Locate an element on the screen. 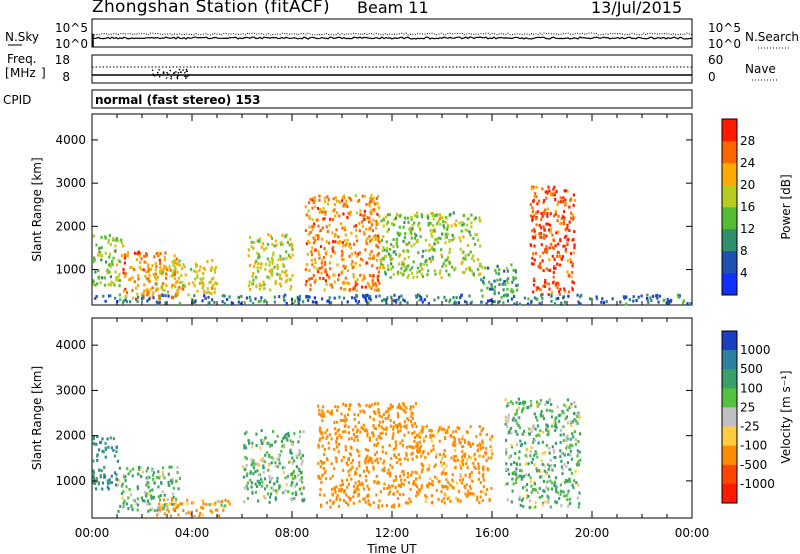 This screenshot has height=554, width=800. power-colorbar-tick: 20 is located at coordinates (747, 185).